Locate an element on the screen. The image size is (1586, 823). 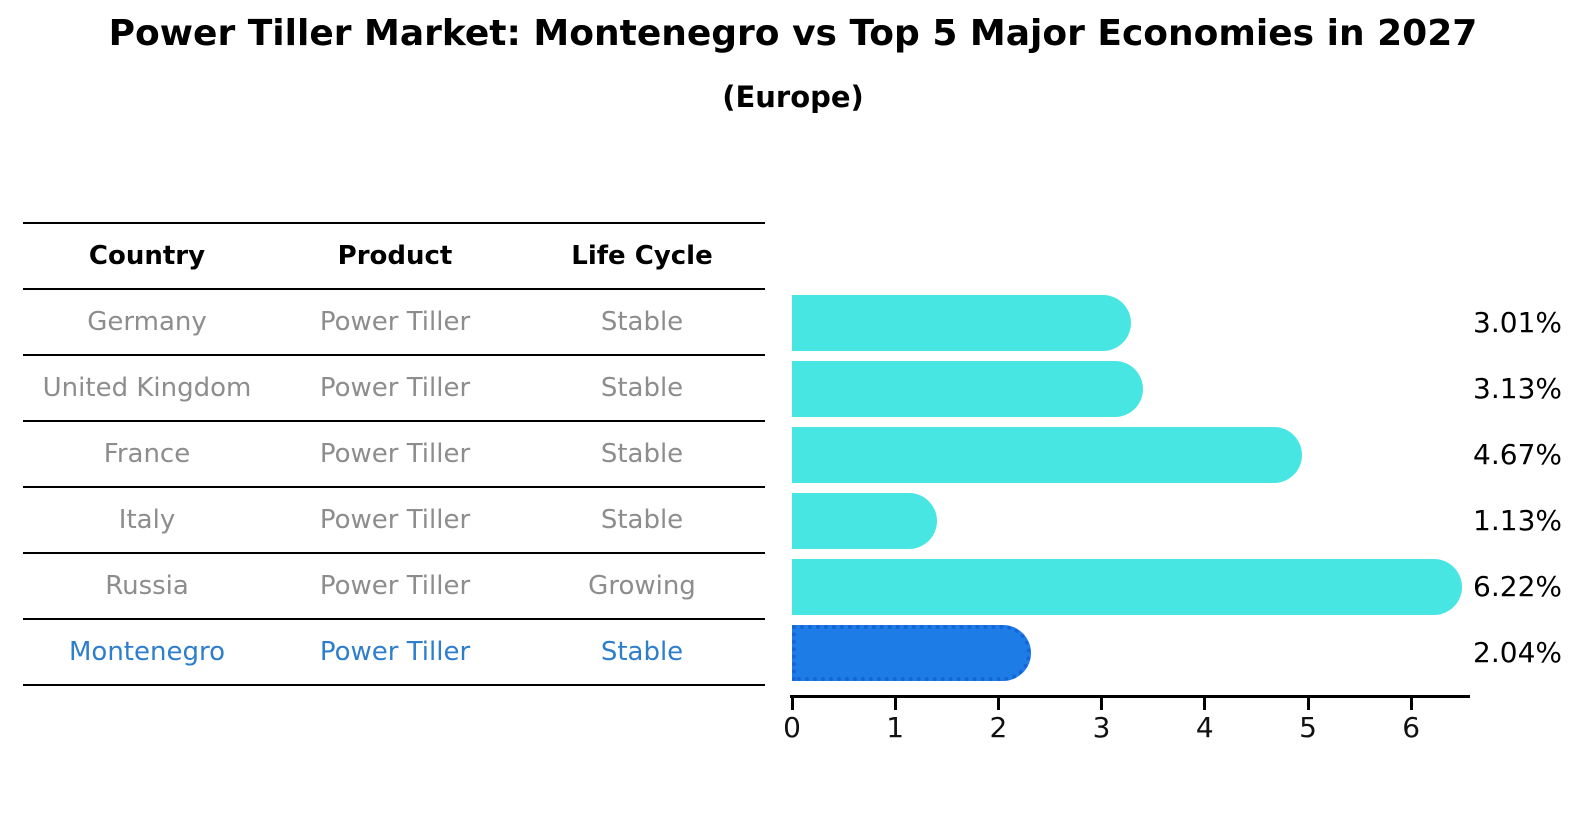
chart-subtitle: (Europe) is located at coordinates (793, 97).